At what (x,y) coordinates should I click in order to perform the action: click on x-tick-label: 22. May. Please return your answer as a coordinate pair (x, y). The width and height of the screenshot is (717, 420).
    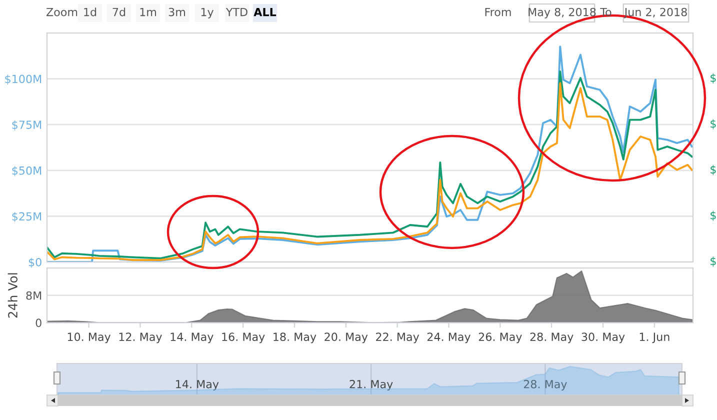
    Looking at the image, I should click on (398, 338).